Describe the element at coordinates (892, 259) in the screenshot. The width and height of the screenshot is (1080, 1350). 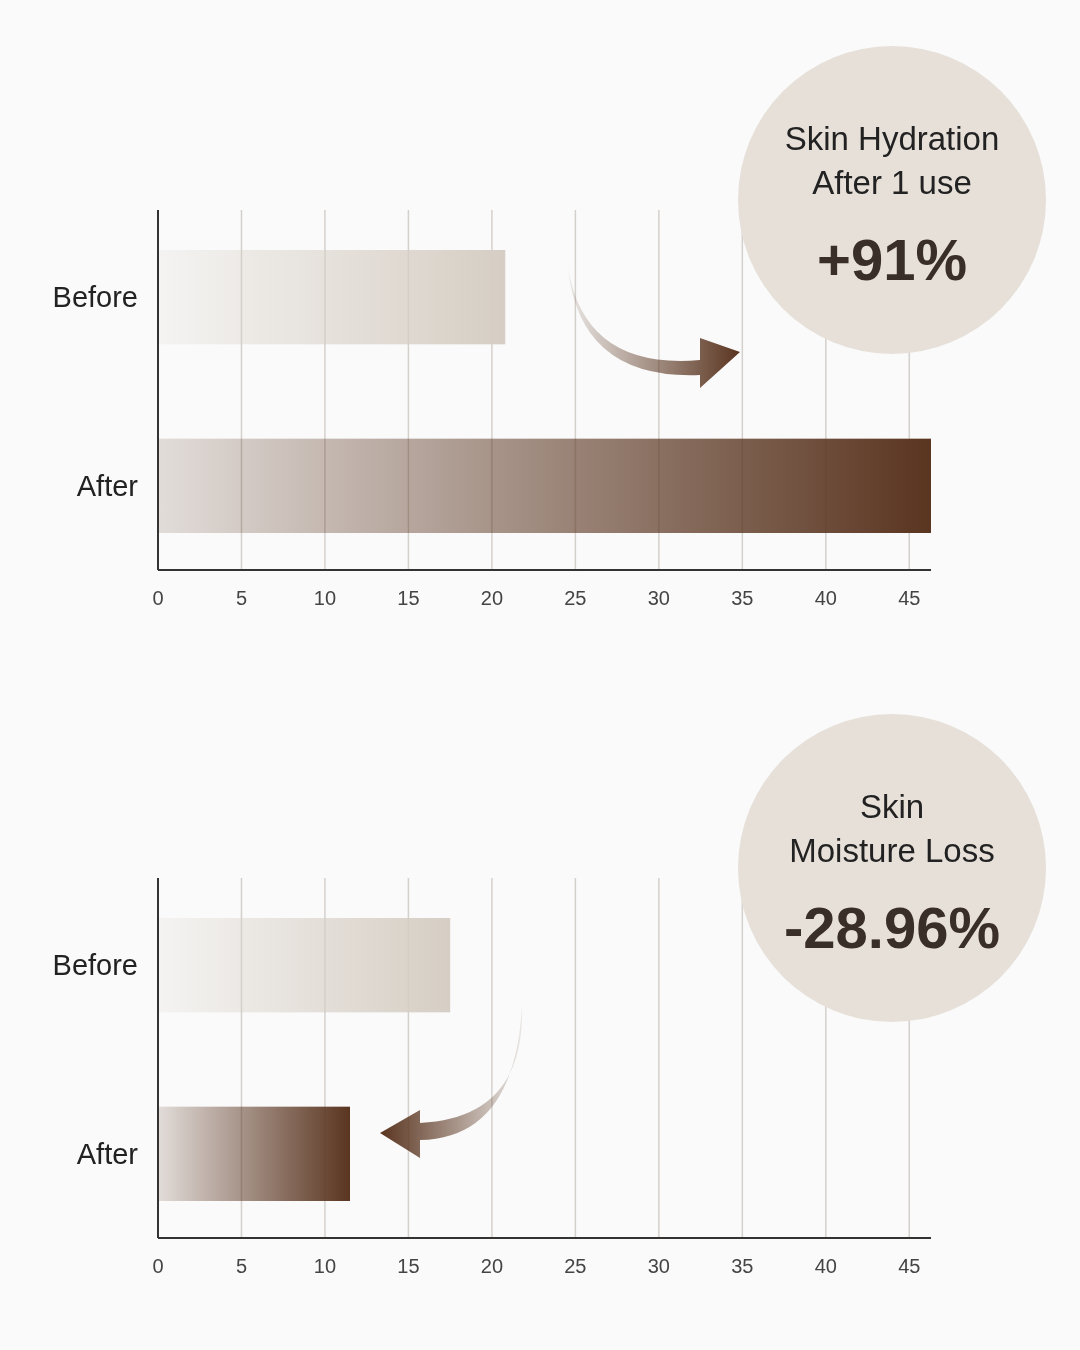
I see `annotation: +91%` at that location.